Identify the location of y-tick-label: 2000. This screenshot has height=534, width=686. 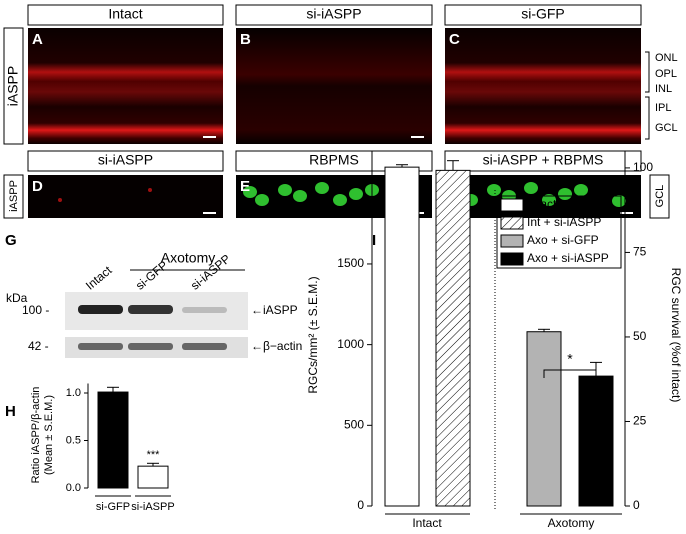
(350, 182).